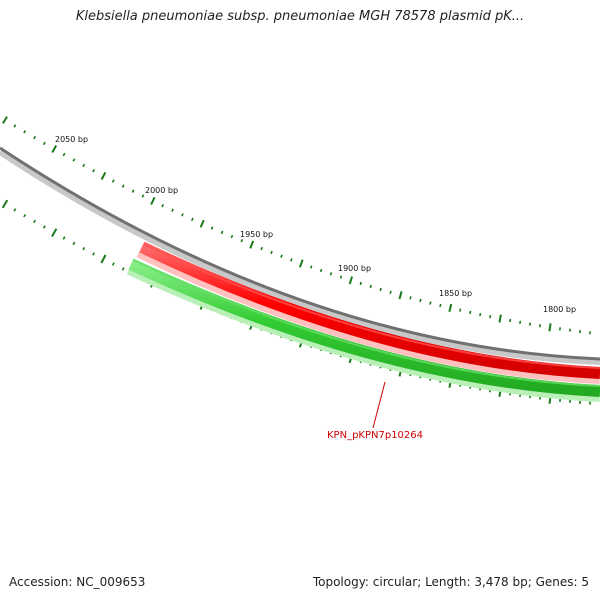  I want to click on ruler-label: 2000 bp, so click(161, 190).